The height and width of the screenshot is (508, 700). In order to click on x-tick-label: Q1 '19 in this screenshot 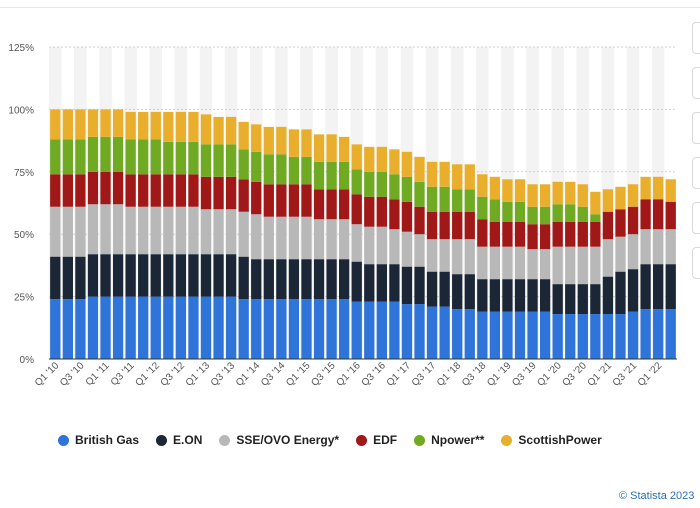, I will do `click(499, 374)`.